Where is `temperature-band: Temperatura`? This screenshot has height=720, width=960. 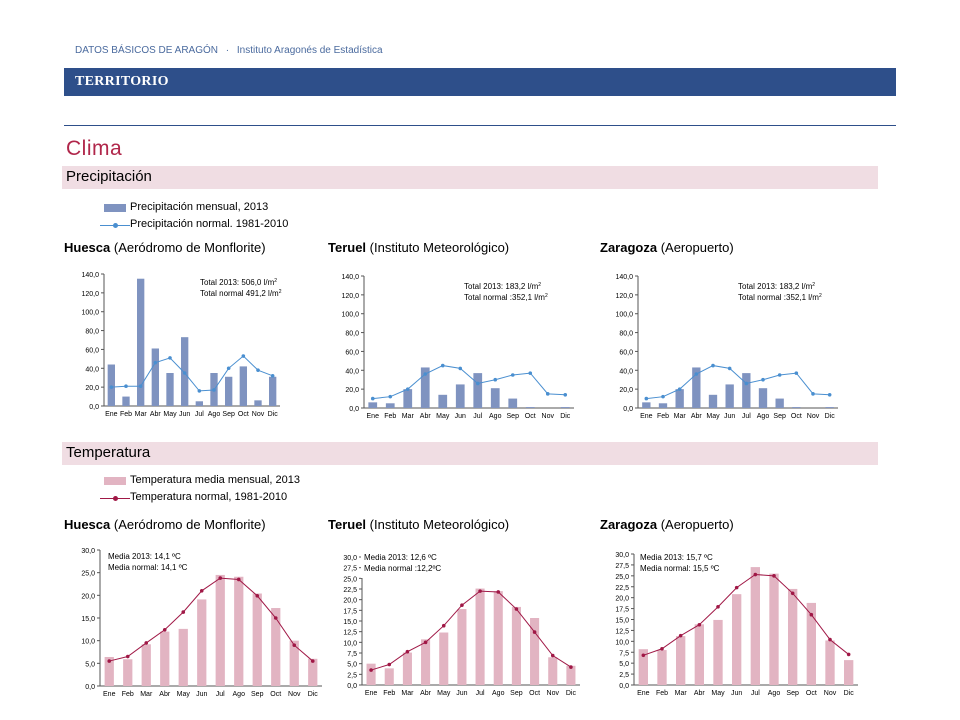 temperature-band: Temperatura is located at coordinates (470, 453).